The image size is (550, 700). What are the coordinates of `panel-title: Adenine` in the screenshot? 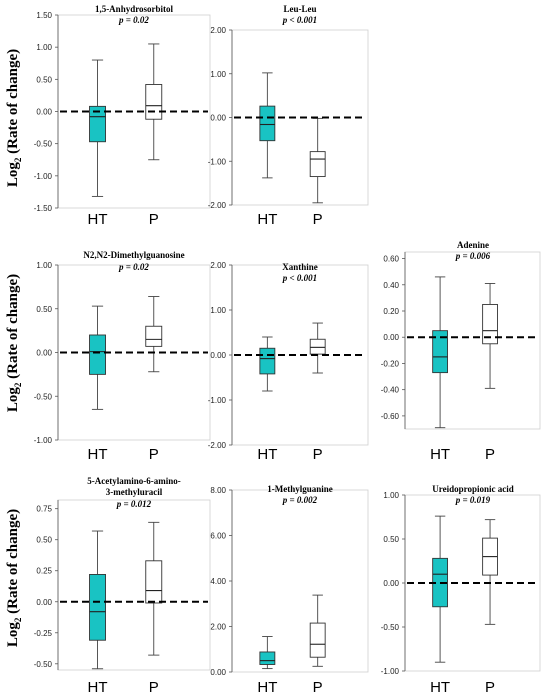 It's located at (473, 245).